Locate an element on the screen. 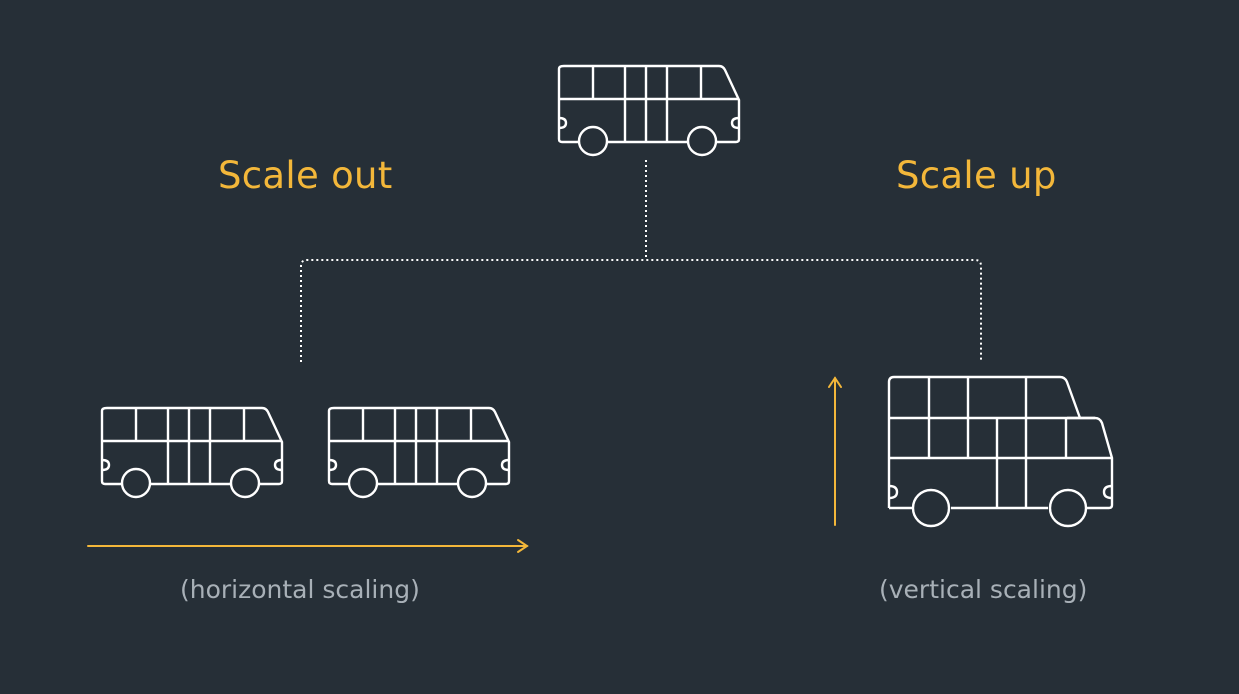 The width and height of the screenshot is (1239, 694). horizontal-arrow is located at coordinates (308, 546).